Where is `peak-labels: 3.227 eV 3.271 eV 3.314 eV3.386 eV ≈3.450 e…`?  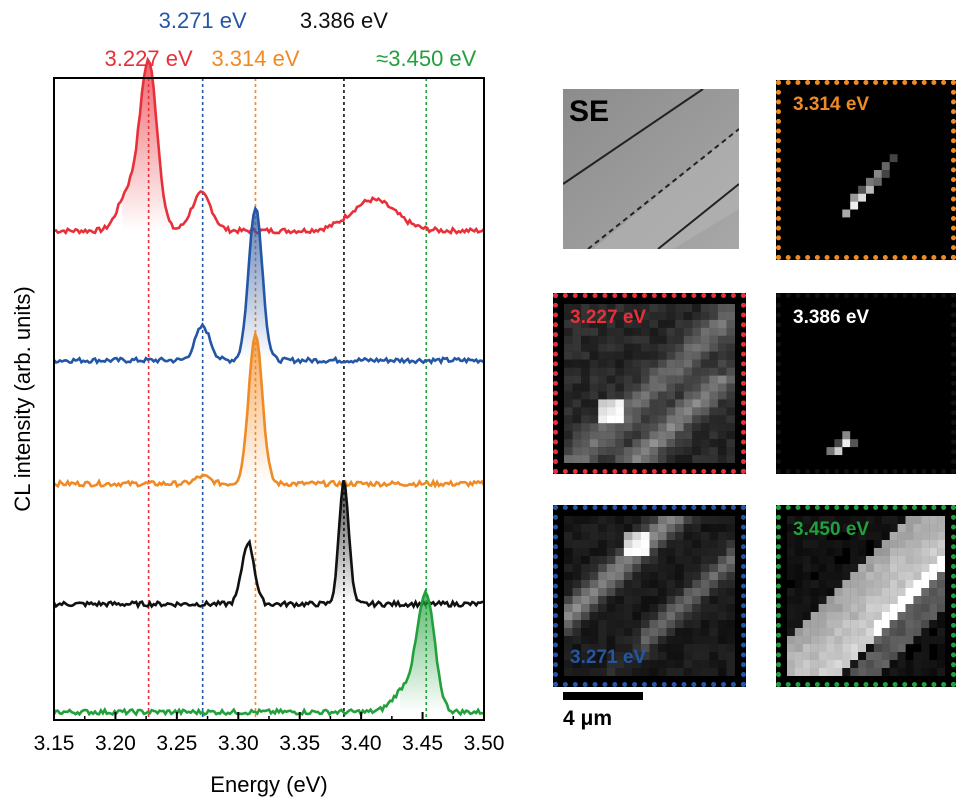
peak-labels: 3.227 eV 3.271 eV 3.314 eV3.386 eV ≈3.450 e… is located at coordinates (291, 39).